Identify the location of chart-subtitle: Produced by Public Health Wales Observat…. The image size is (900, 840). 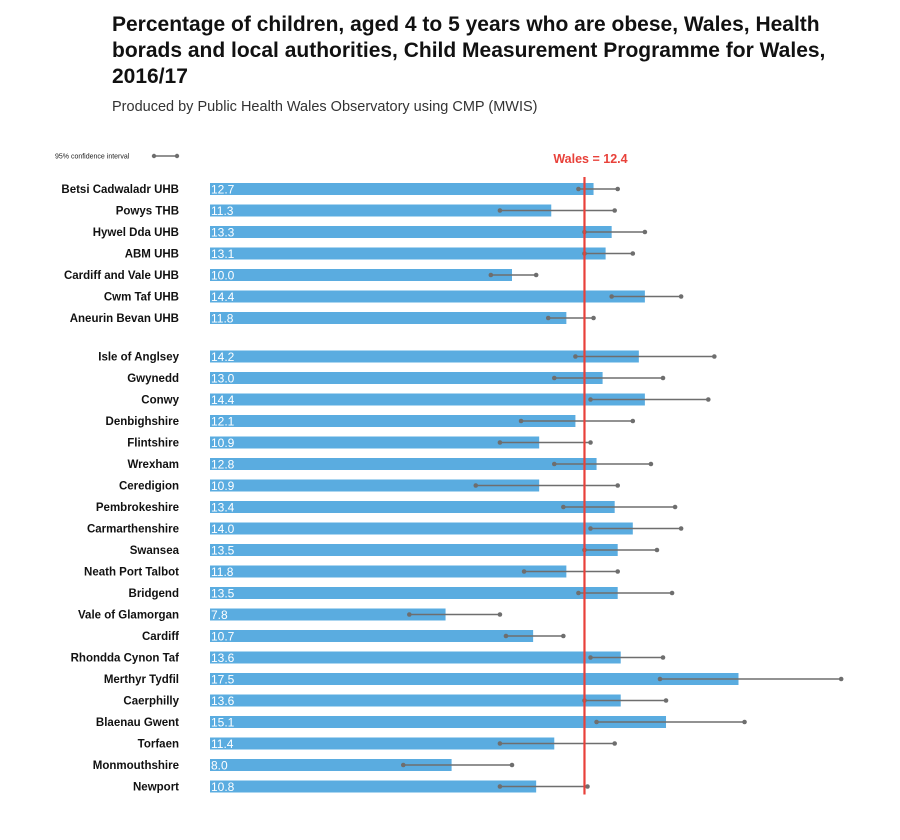
(325, 107).